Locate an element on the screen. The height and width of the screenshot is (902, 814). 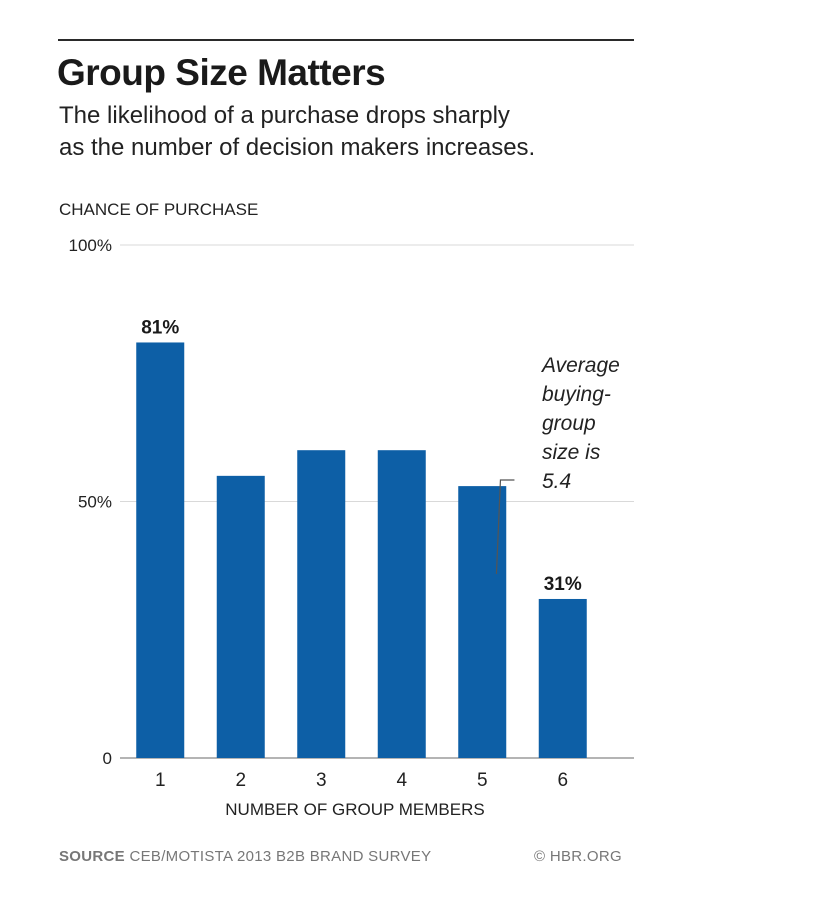
x-tick-label: 6 is located at coordinates (562, 780).